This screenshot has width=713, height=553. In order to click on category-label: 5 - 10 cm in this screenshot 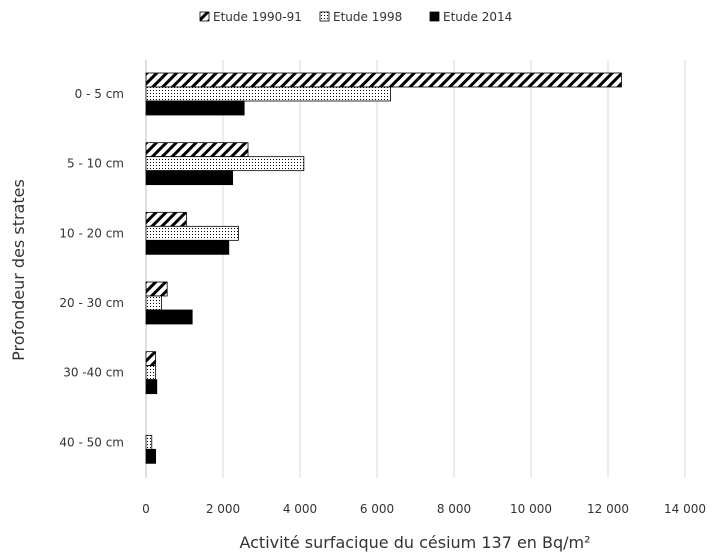, I will do `click(95, 164)`.